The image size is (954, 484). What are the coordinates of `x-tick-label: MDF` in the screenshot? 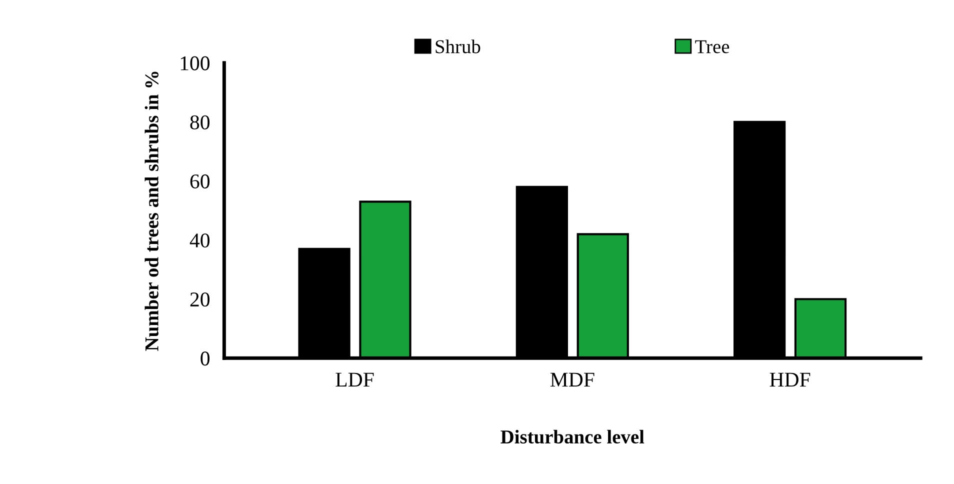 It's located at (572, 379).